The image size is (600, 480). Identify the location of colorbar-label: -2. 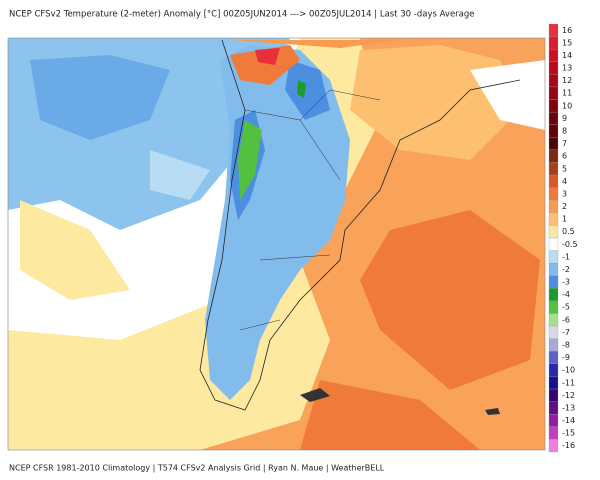
(566, 269).